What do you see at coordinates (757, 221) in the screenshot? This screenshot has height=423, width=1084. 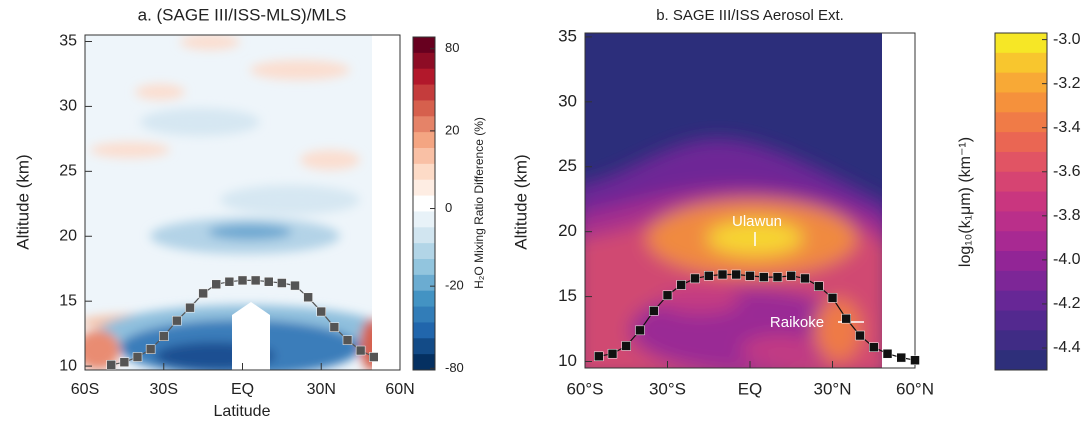 I see `annotation: Ulawun` at bounding box center [757, 221].